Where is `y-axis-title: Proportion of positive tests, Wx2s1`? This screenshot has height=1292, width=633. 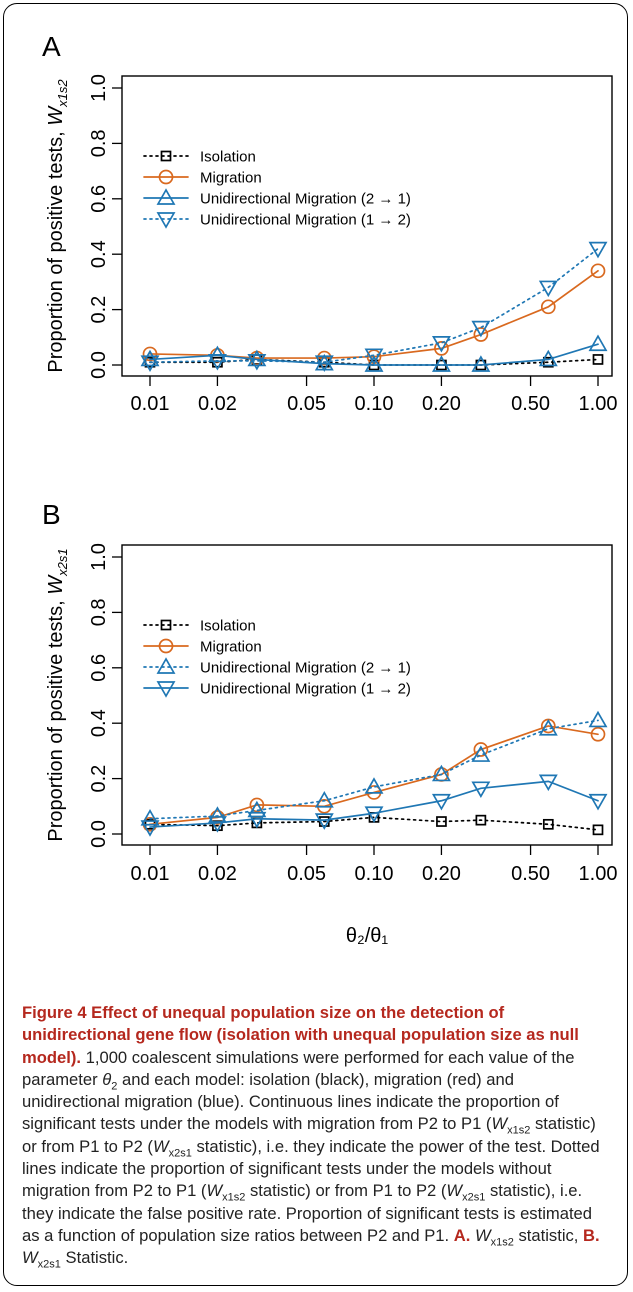 y-axis-title: Proportion of positive tests, Wx2s1 is located at coordinates (57, 694).